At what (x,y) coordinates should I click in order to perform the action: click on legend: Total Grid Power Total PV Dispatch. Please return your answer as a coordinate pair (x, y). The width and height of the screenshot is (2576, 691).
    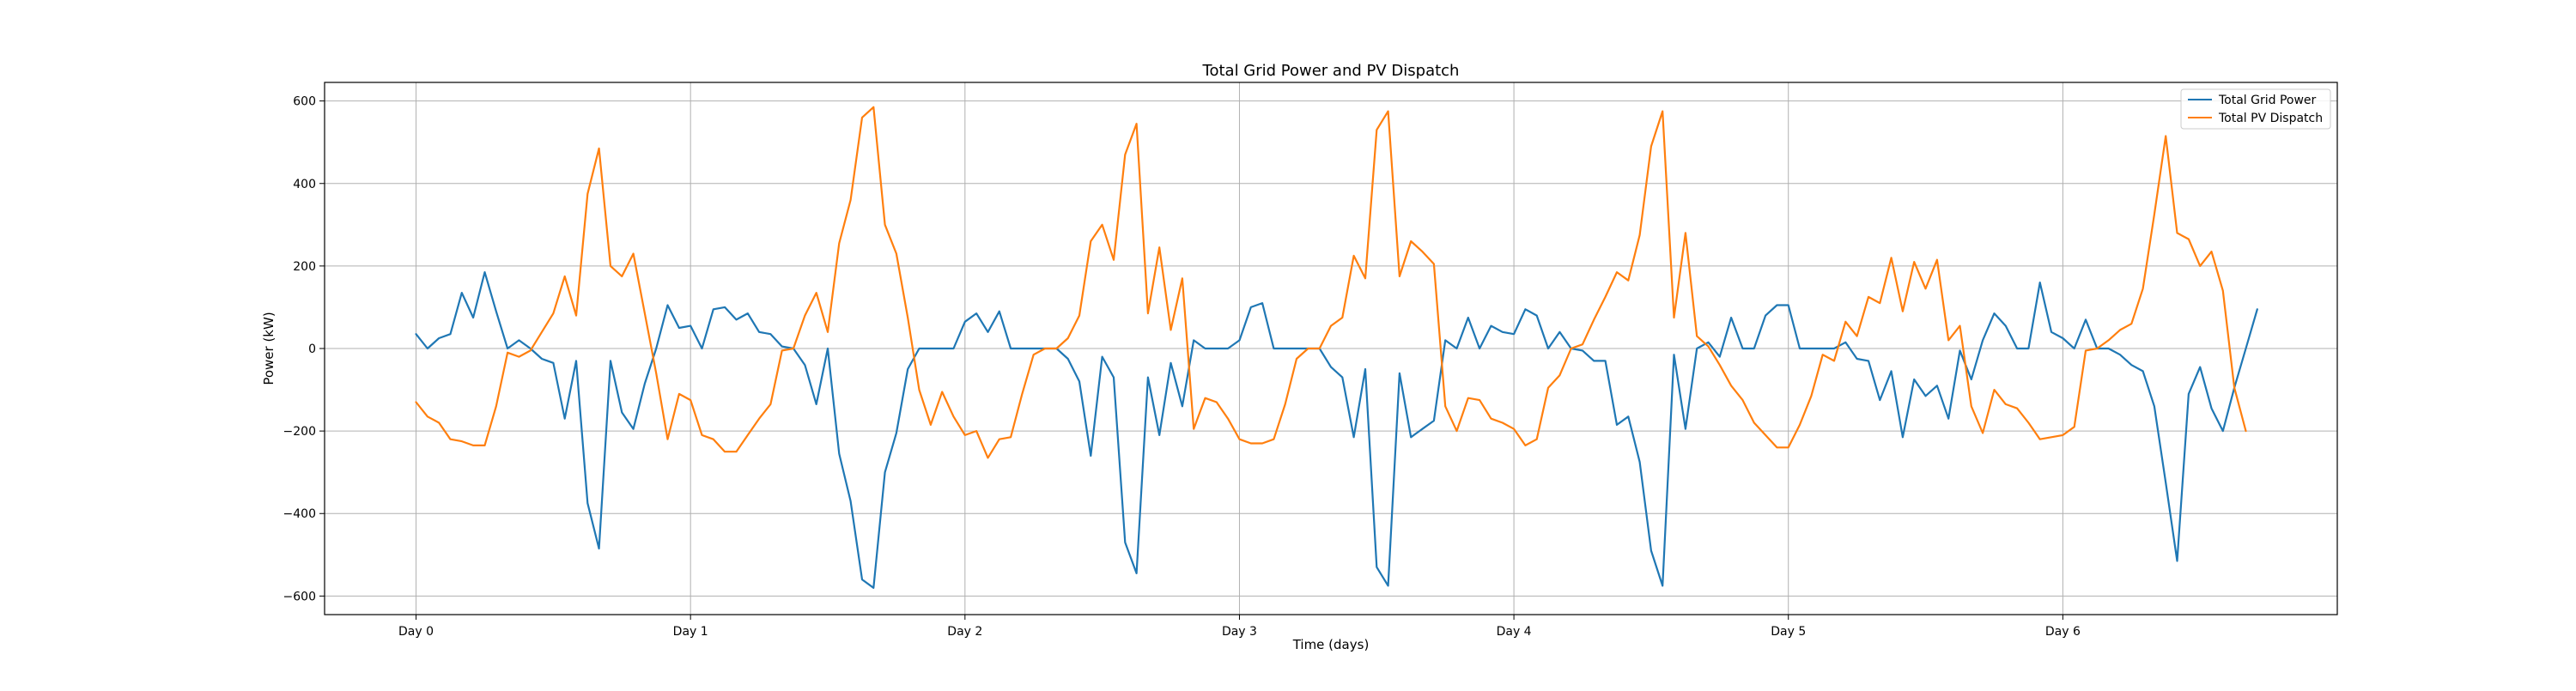
    Looking at the image, I should click on (2255, 109).